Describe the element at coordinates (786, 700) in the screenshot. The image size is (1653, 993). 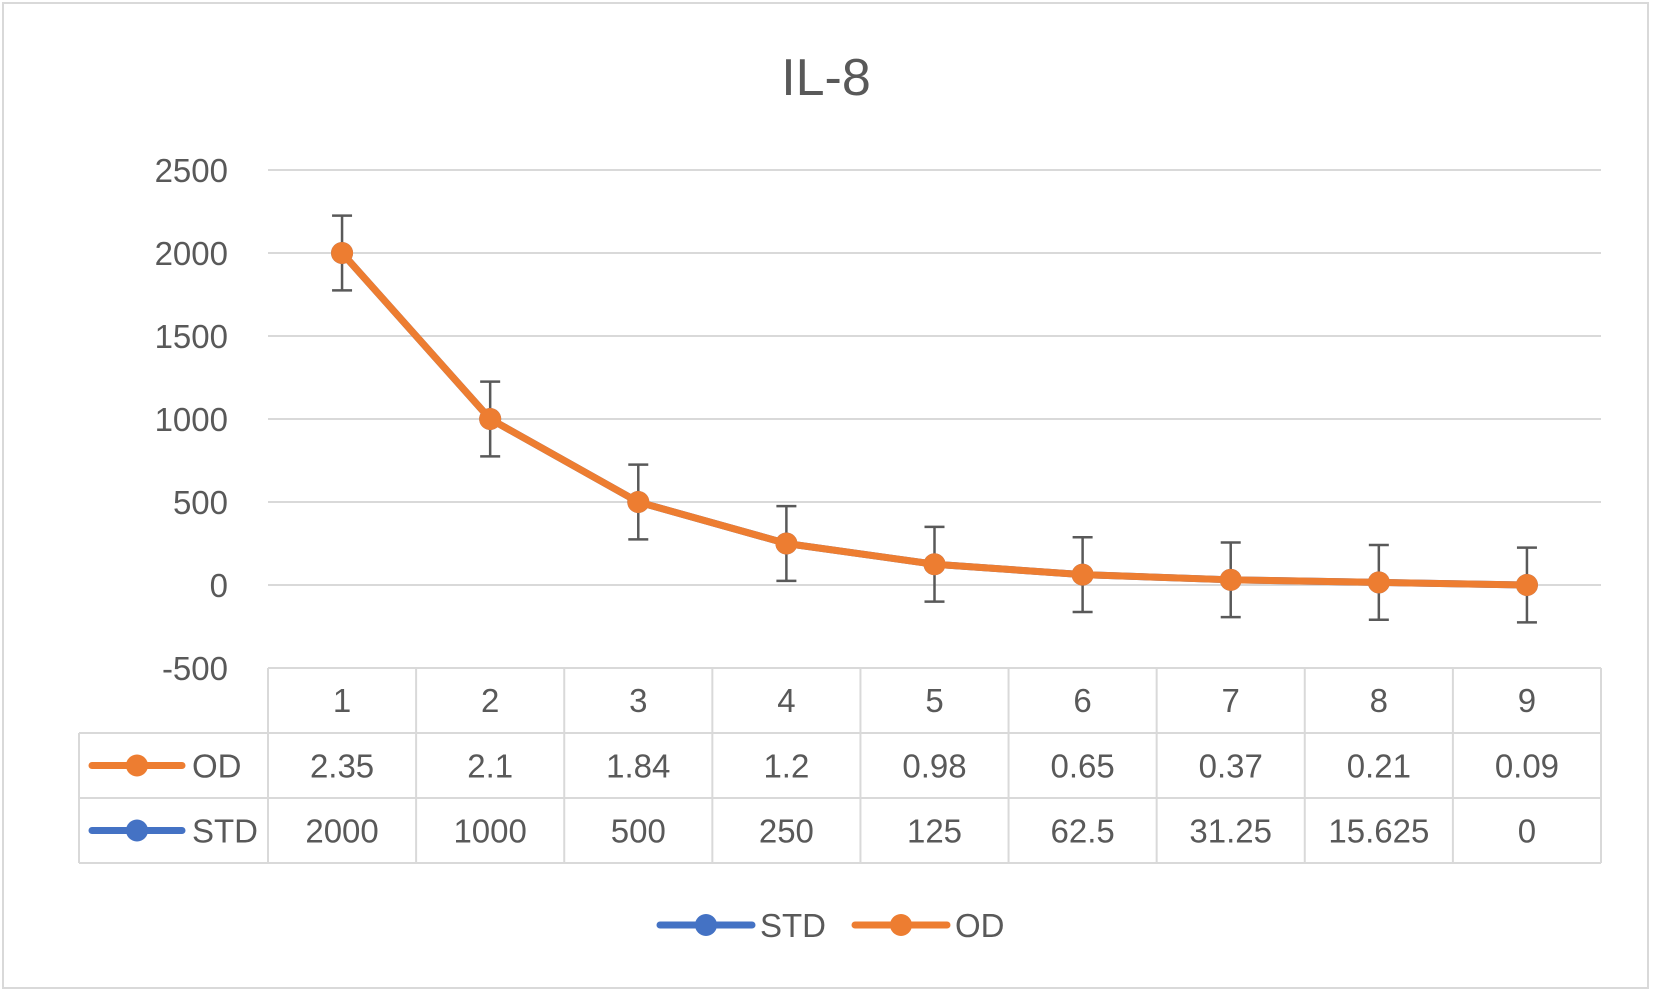
I see `x-tick-label: 4` at that location.